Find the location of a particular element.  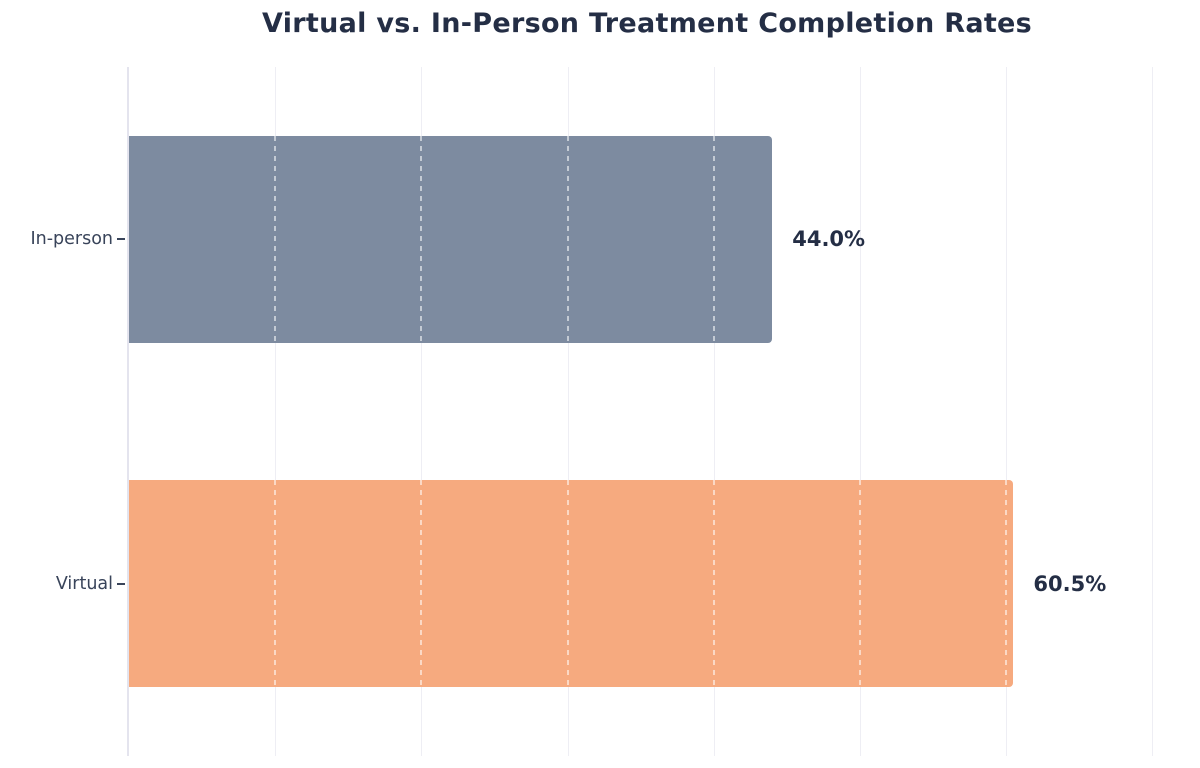

category-label-virtual: Virtual is located at coordinates (84, 583).